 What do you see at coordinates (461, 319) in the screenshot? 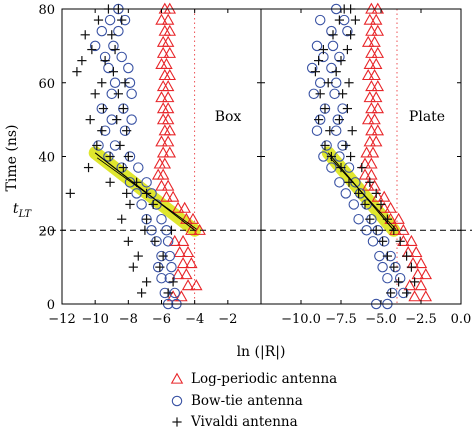
I see `x-tick-label: 0.0` at bounding box center [461, 319].